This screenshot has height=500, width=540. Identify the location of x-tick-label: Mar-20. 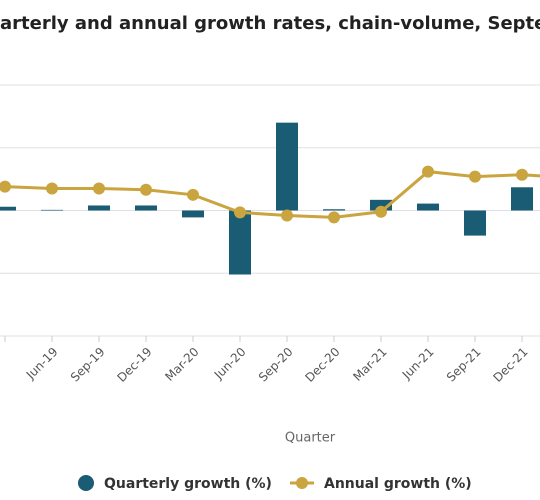
(181, 364).